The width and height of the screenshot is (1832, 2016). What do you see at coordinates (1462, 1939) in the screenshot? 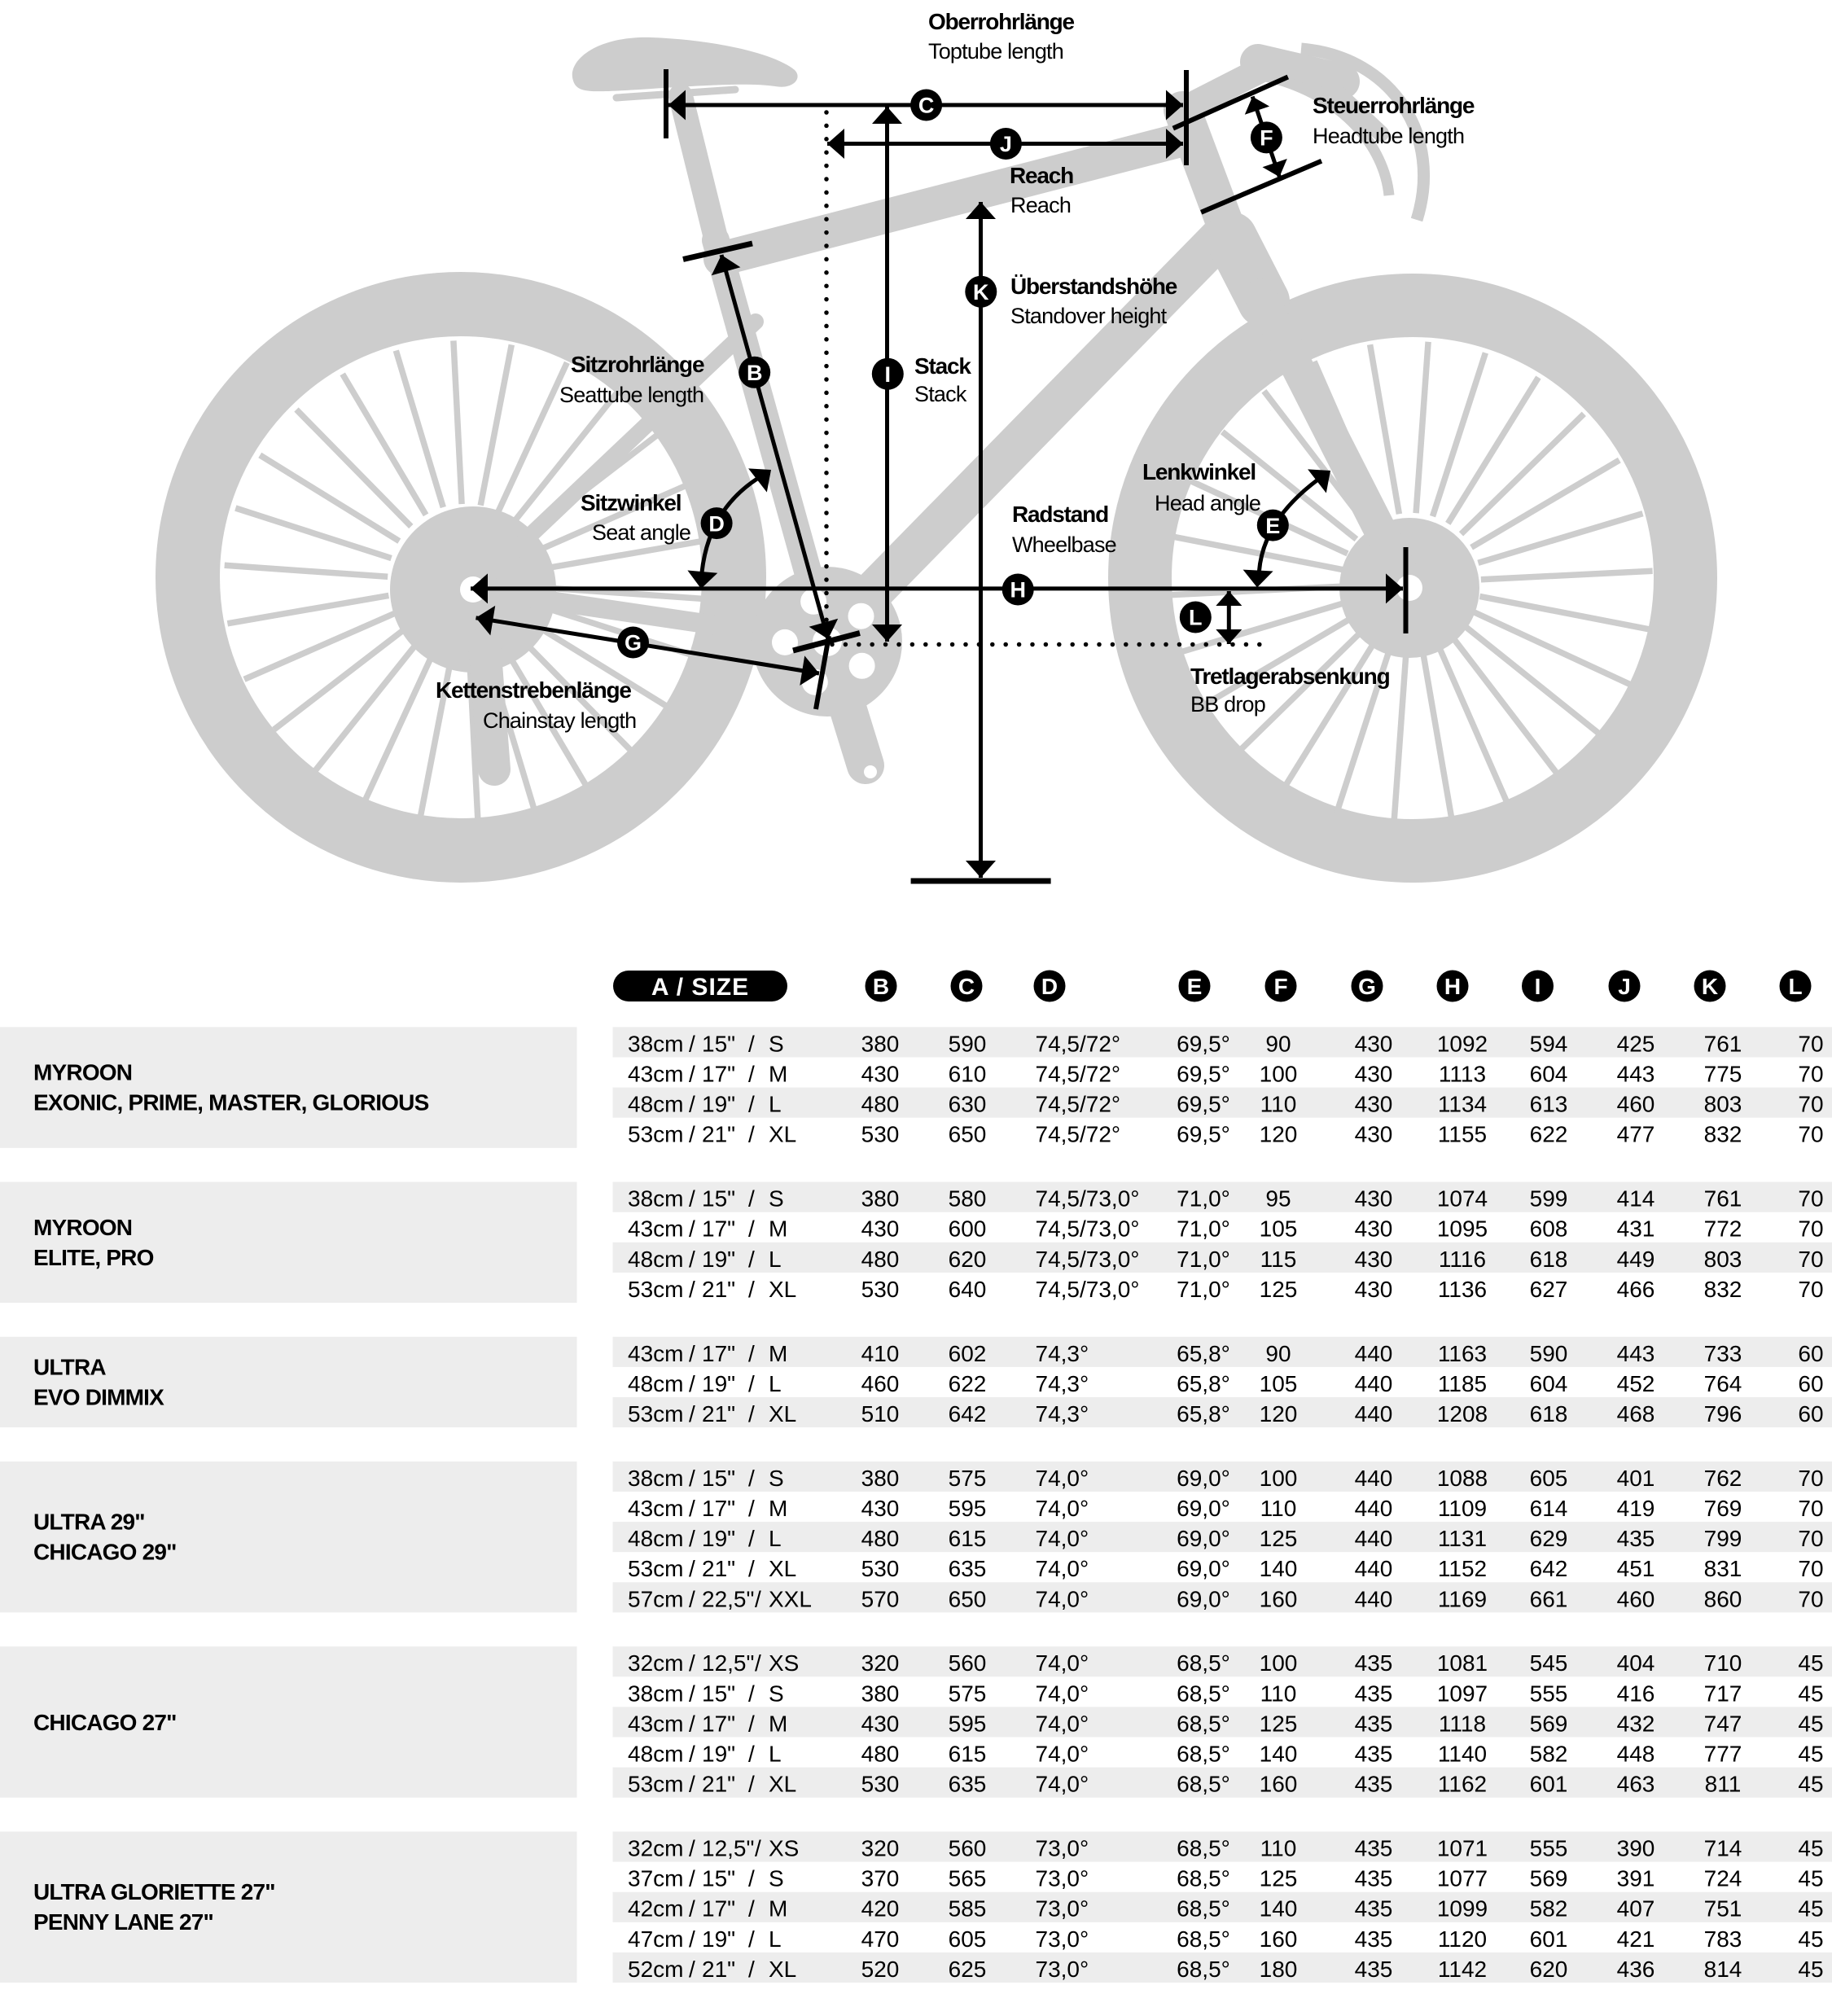
I see `svg-text: 1120` at bounding box center [1462, 1939].